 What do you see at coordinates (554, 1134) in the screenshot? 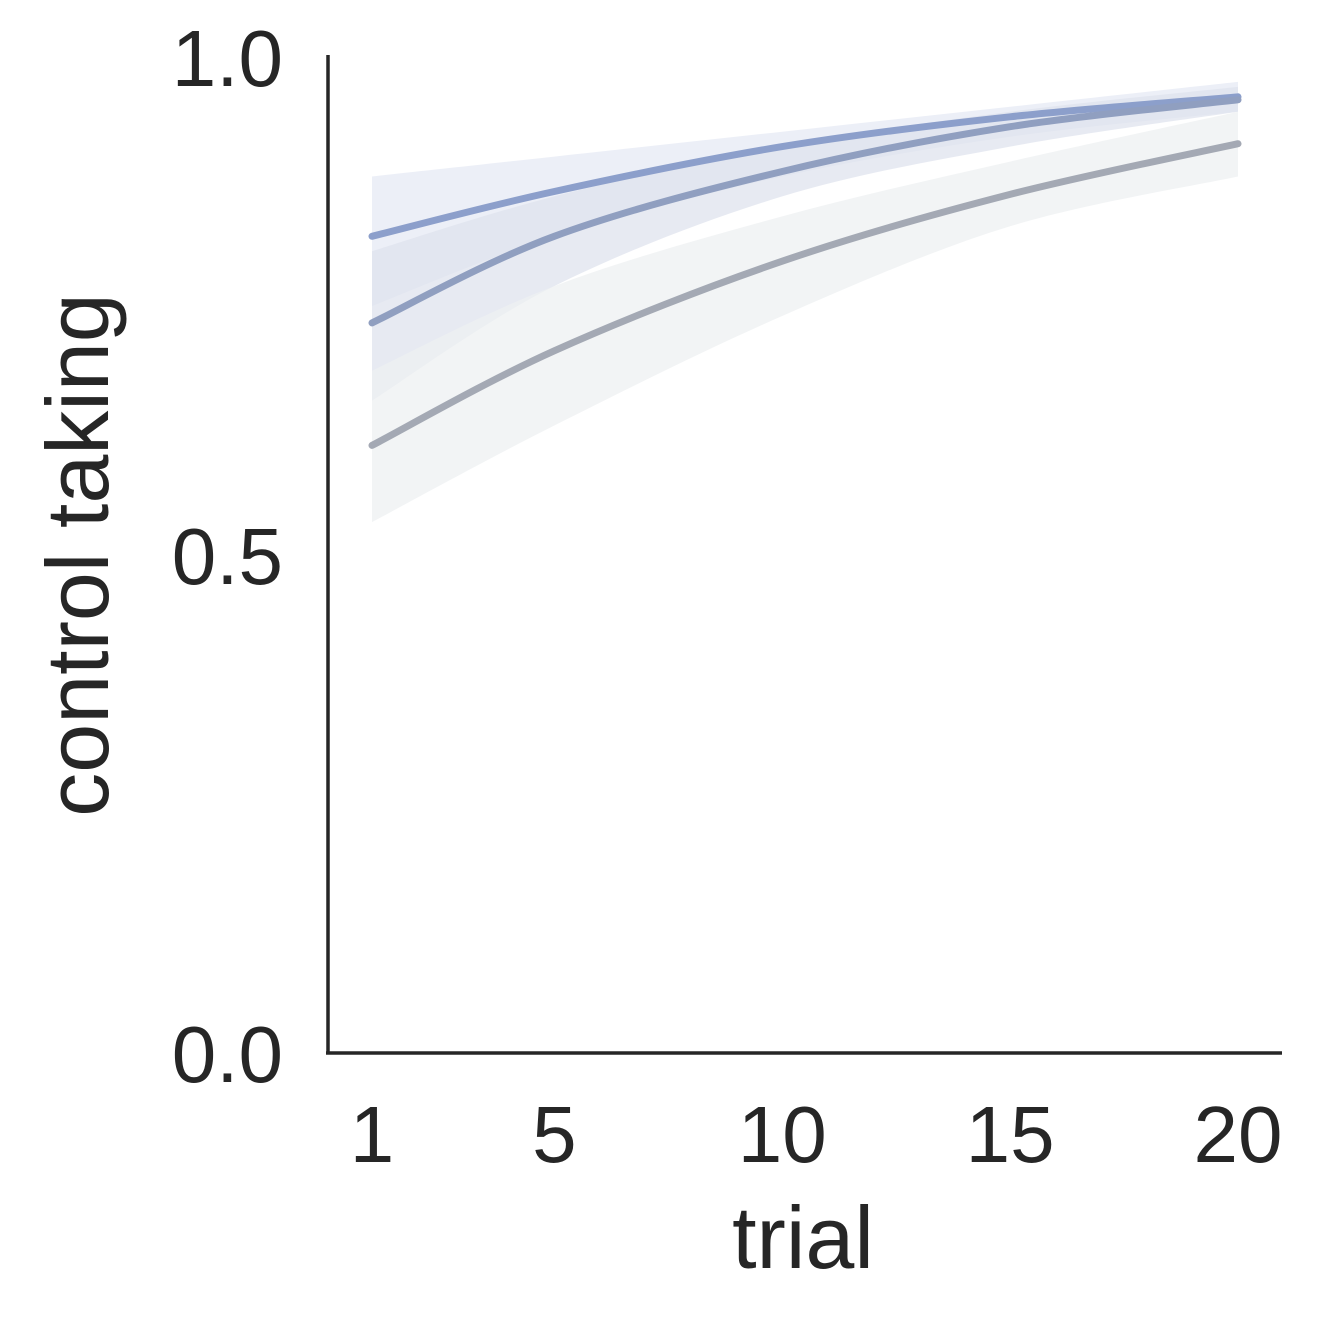
I see `x-tick-label: 5` at bounding box center [554, 1134].